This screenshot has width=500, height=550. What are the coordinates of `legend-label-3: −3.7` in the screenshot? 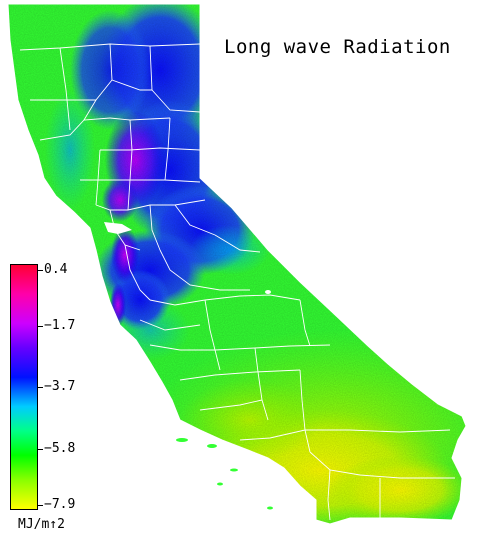 It's located at (60, 386).